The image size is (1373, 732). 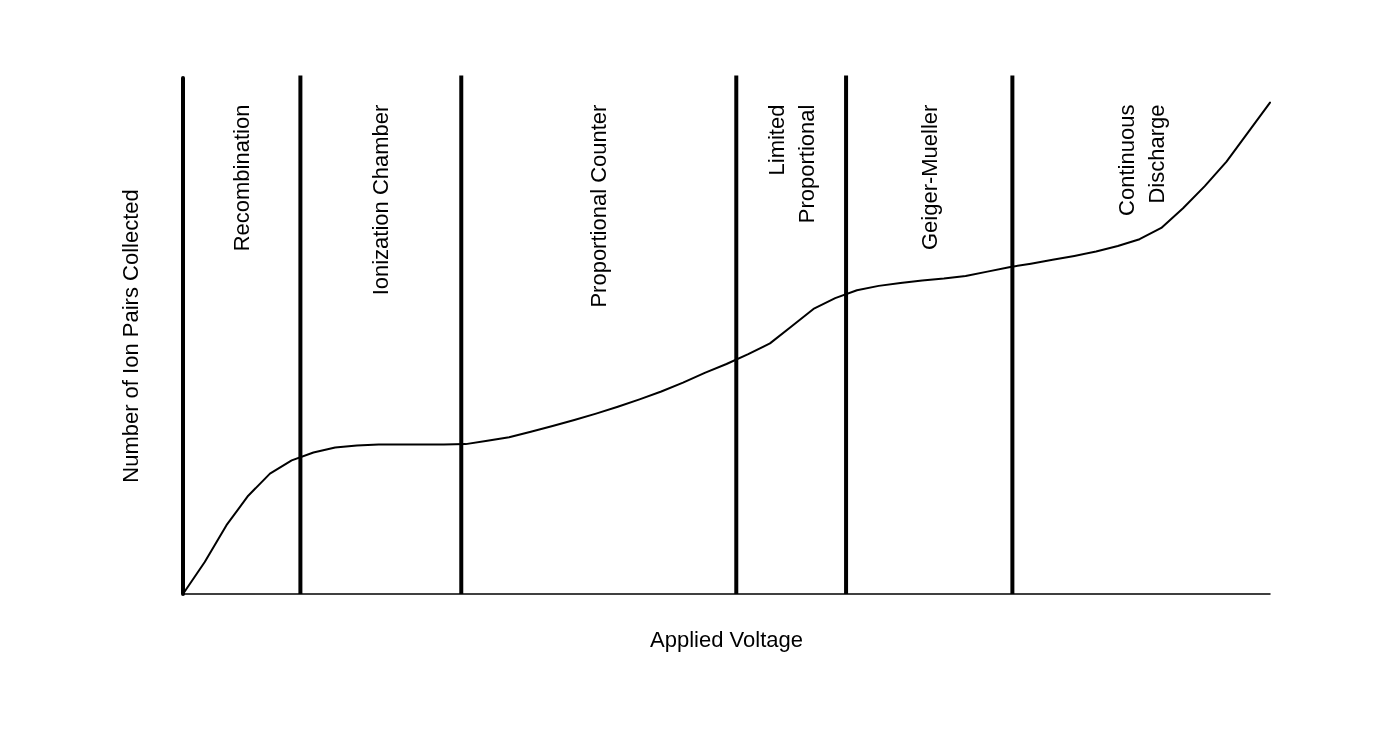 I want to click on y-axis-title: Number of Ion Pairs Collected, so click(x=130, y=336).